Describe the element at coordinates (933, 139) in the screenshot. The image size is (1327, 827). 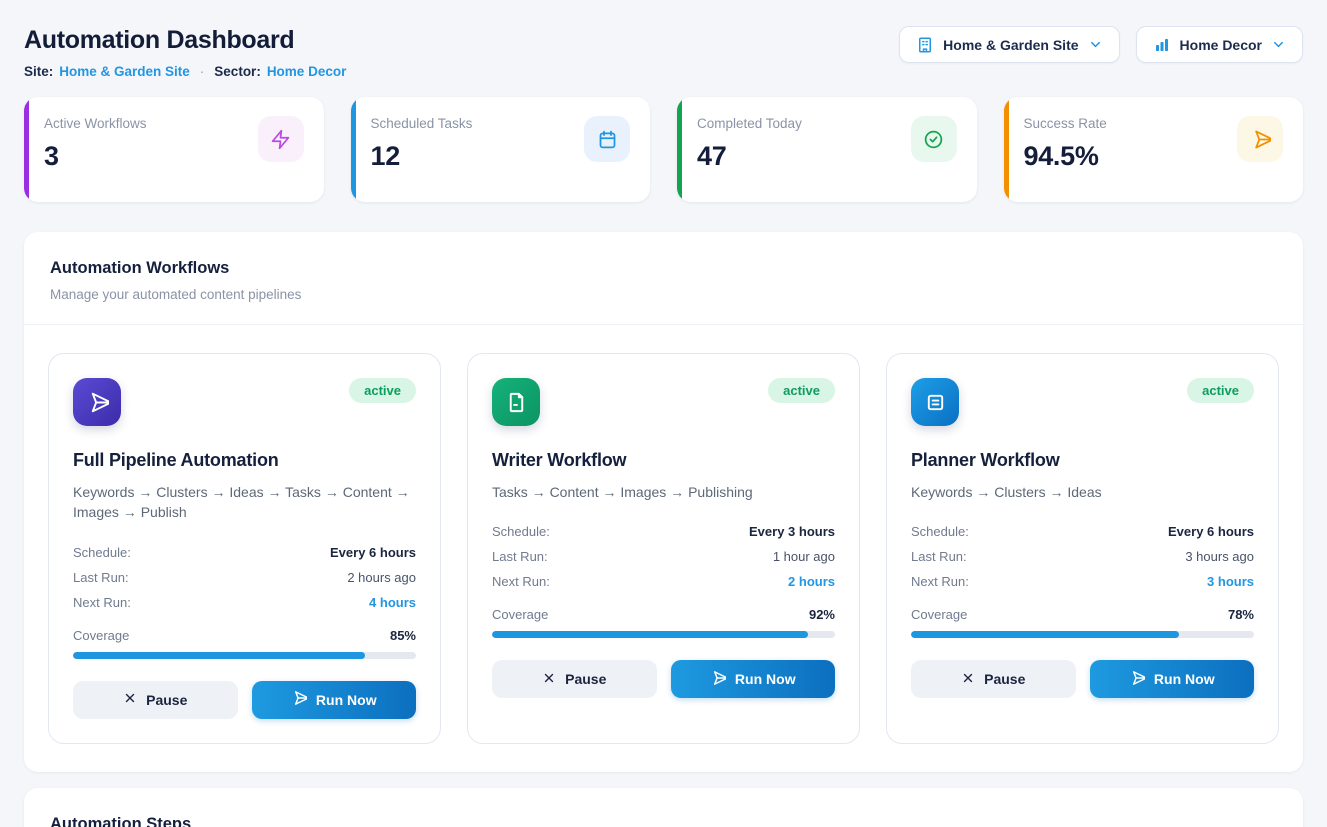
I see `check-circle-icon` at that location.